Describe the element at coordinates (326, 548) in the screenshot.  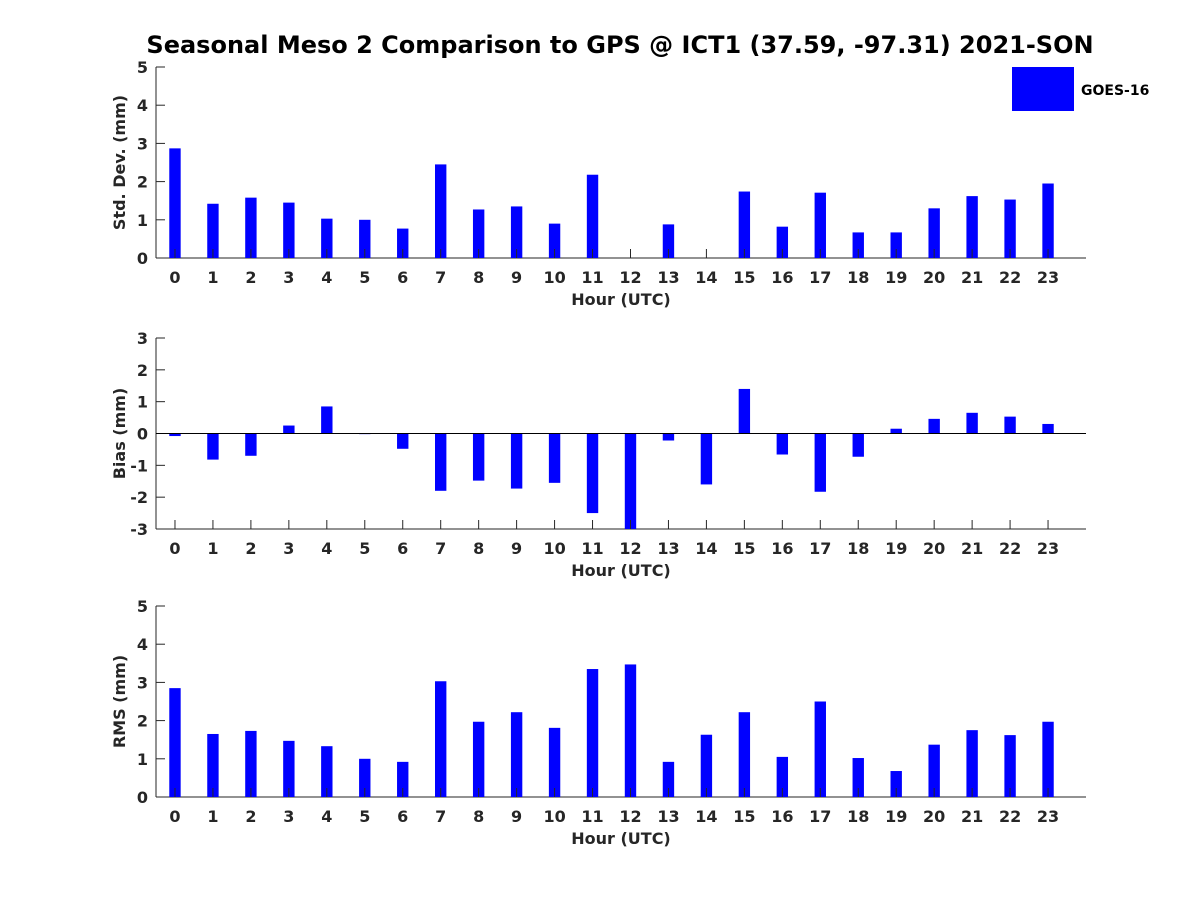
I see `x-tick-label: 4` at that location.